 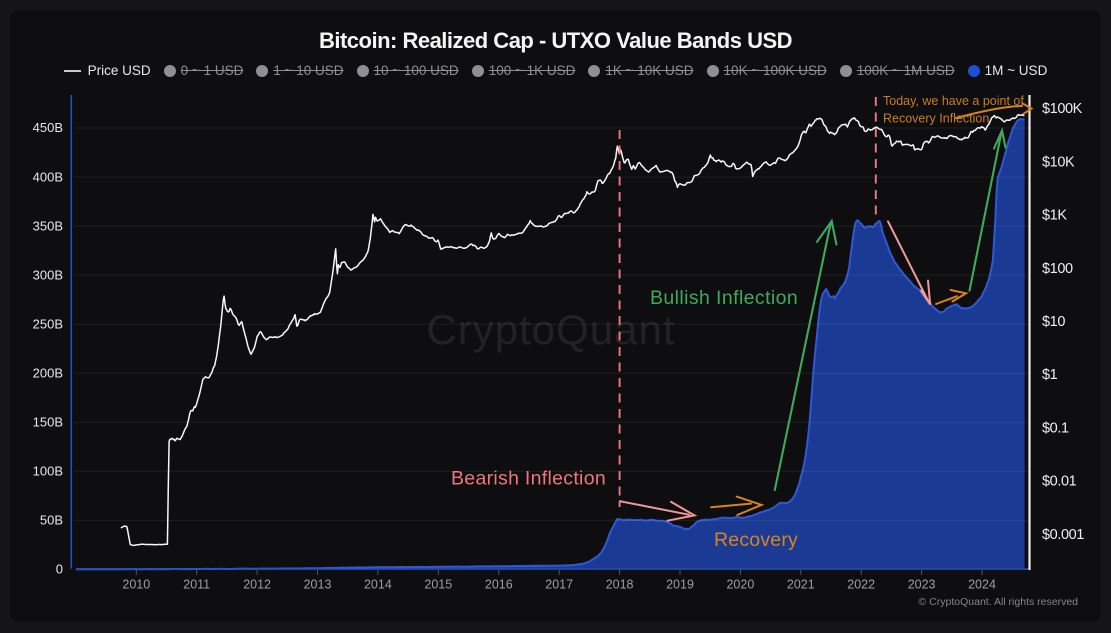 I want to click on svg-text: 400B, so click(x=48, y=176).